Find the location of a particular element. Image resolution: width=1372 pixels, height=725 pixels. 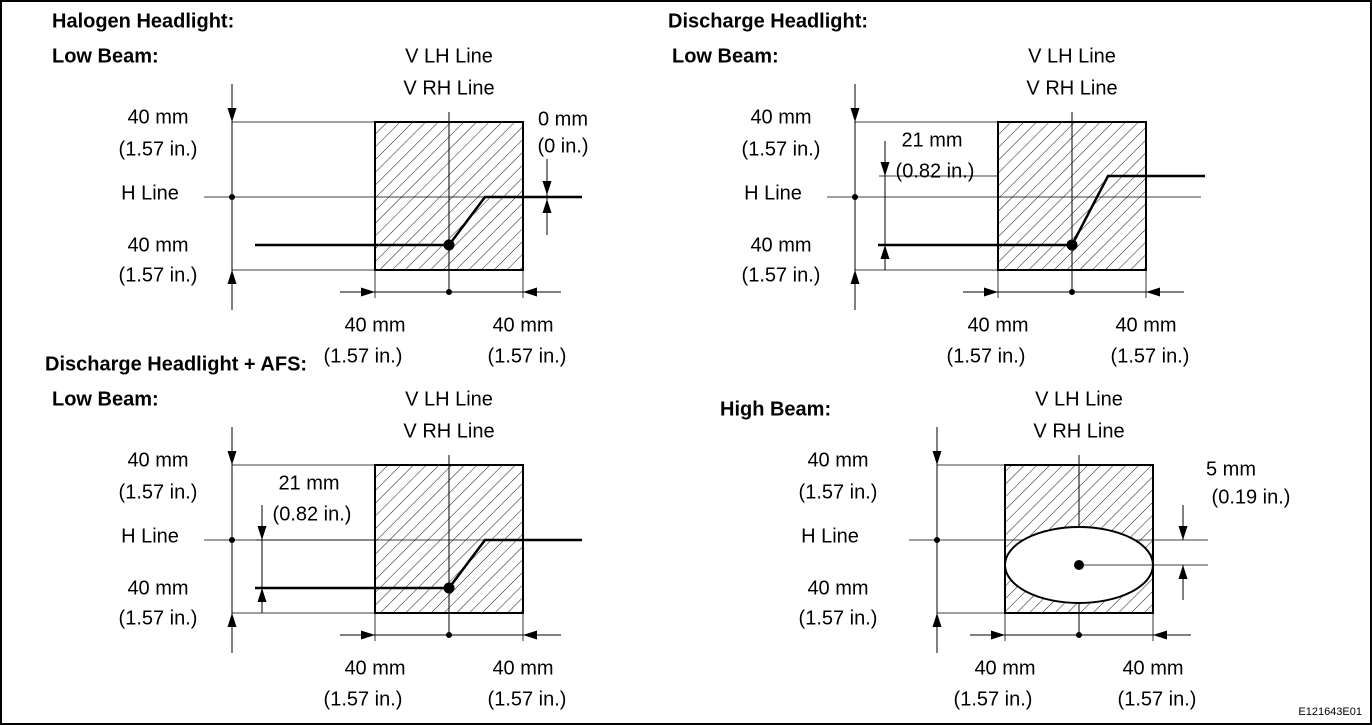

label: High Beam: is located at coordinates (775, 409).